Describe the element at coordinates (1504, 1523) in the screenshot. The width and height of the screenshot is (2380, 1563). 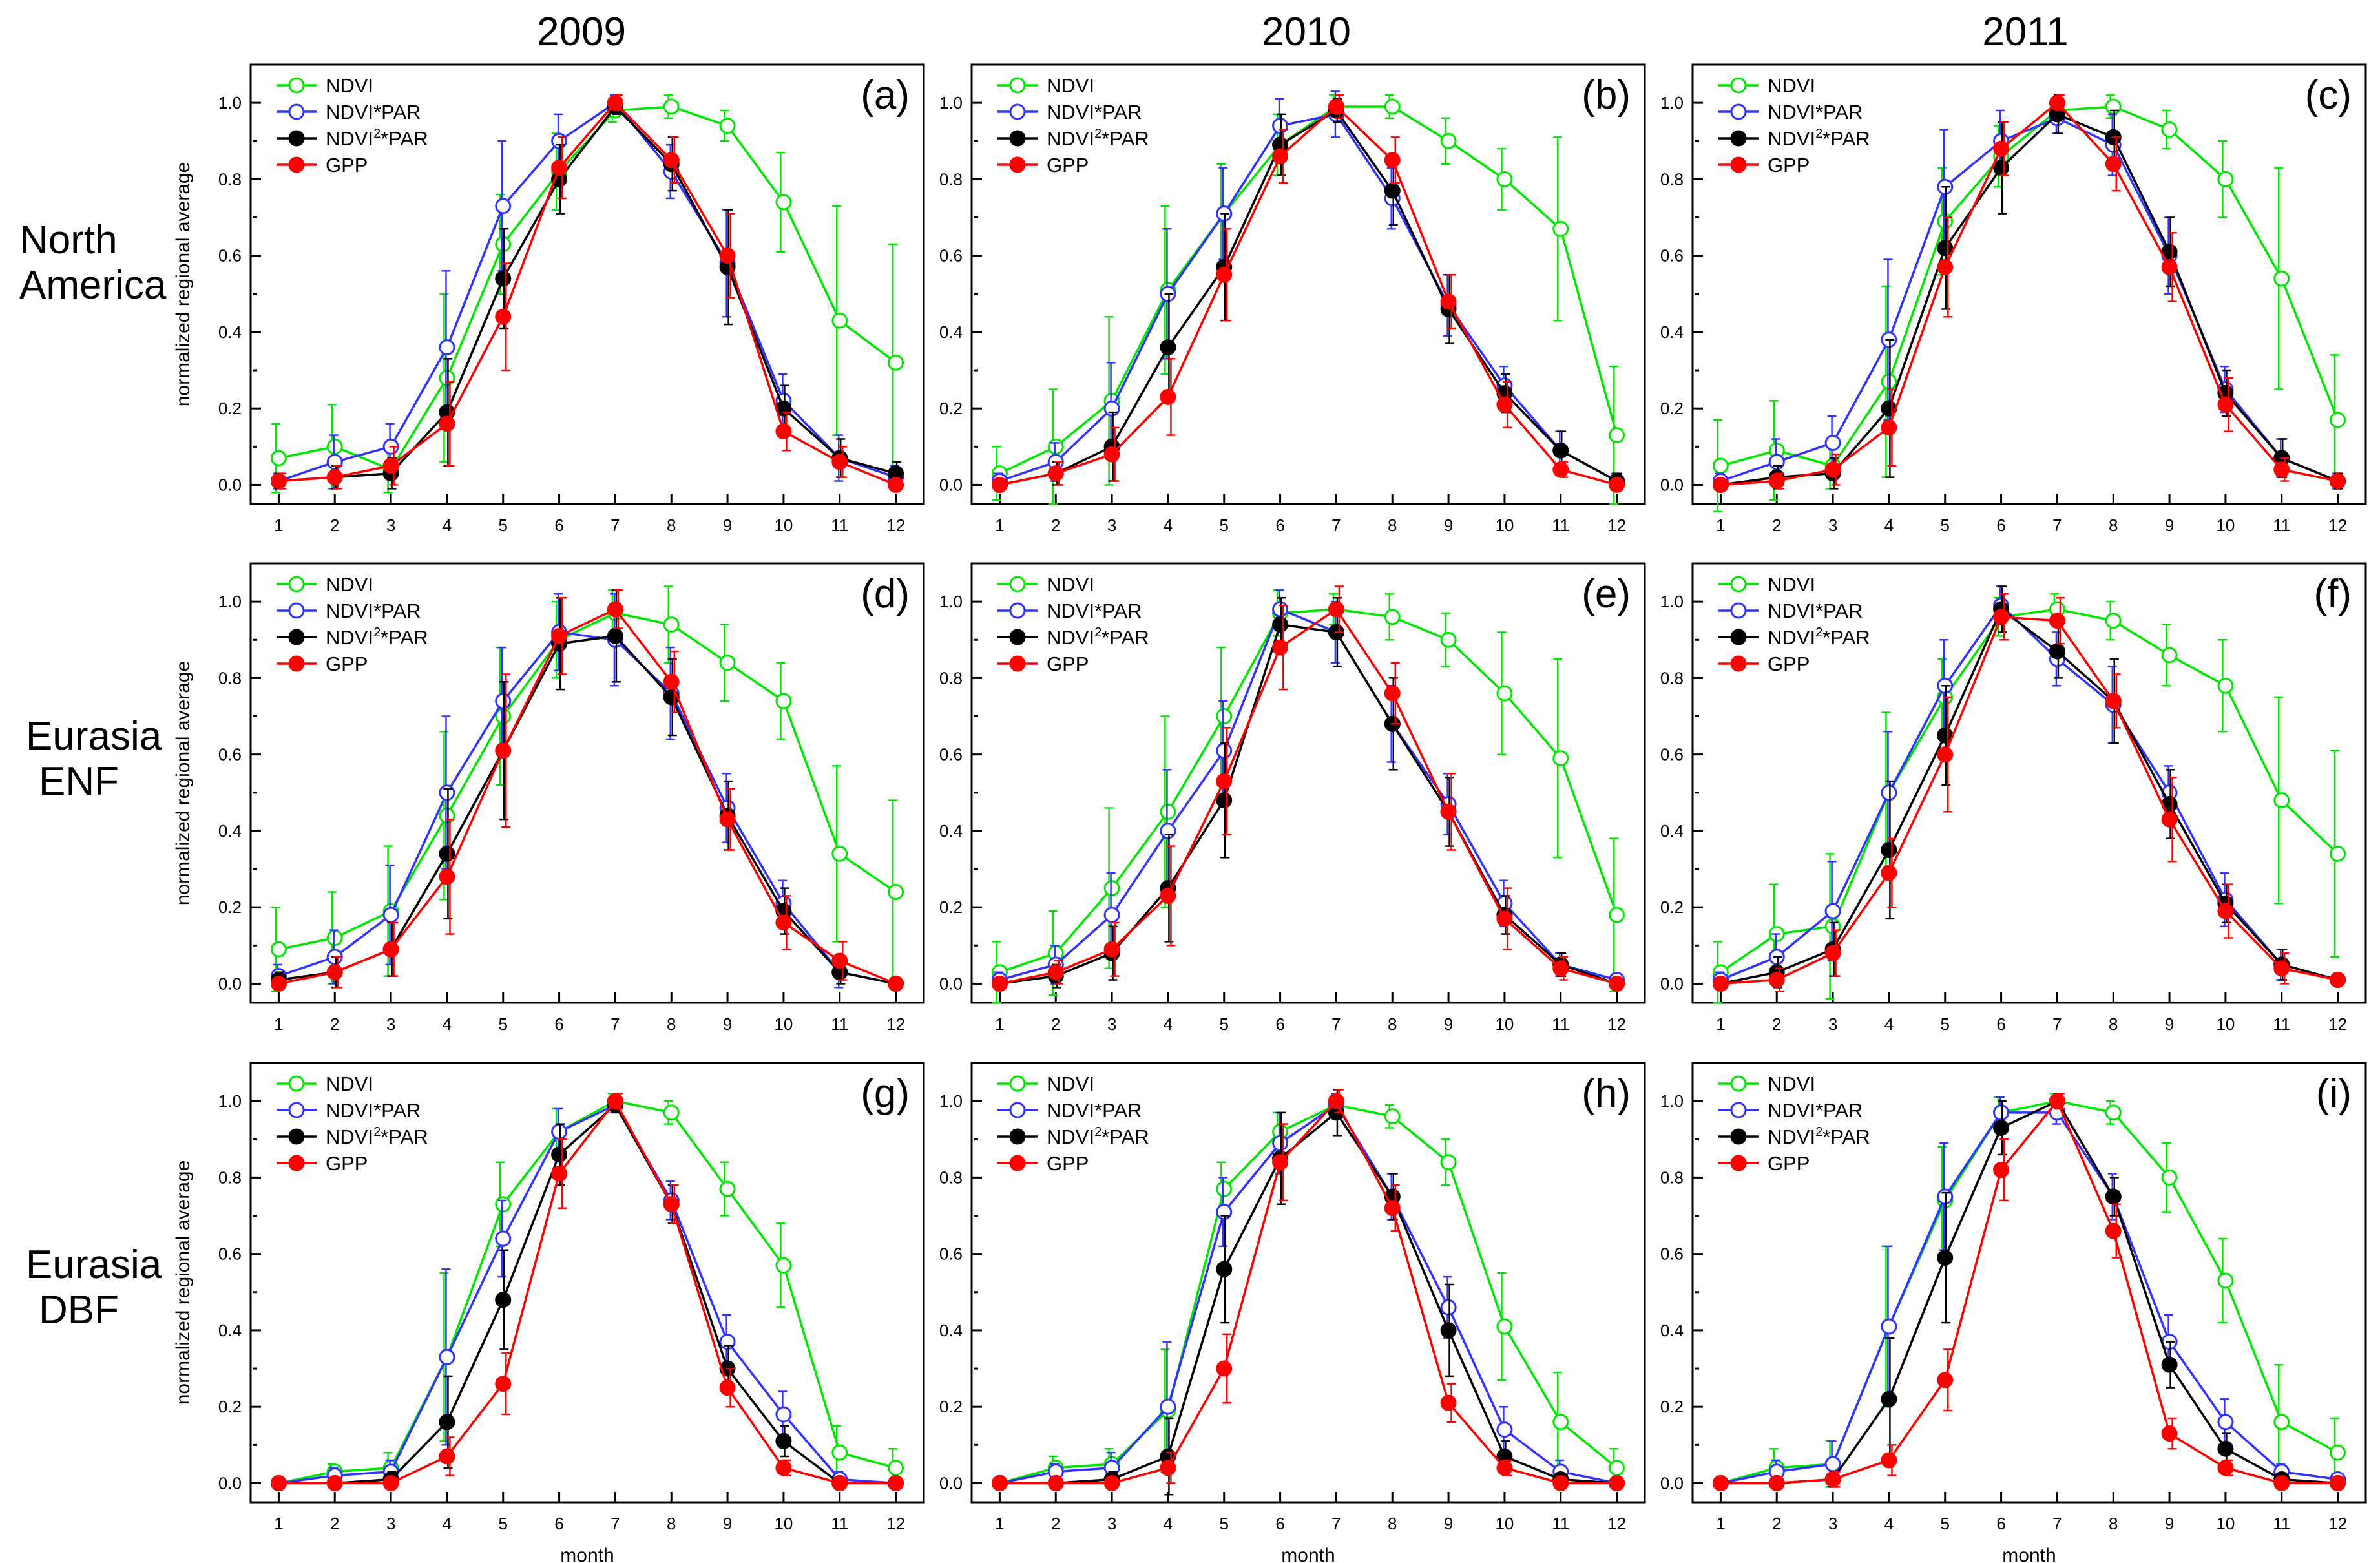
I see `x-tick-label: 10` at that location.